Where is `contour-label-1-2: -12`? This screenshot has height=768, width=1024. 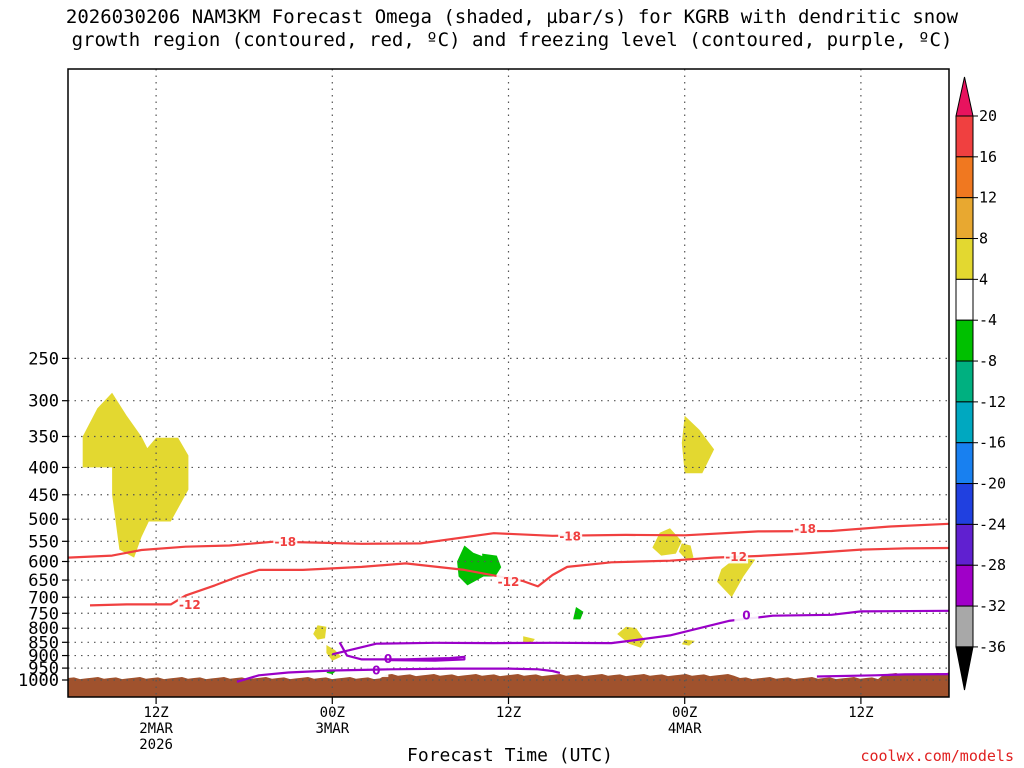
contour-label-1-2: -12 is located at coordinates (736, 557).